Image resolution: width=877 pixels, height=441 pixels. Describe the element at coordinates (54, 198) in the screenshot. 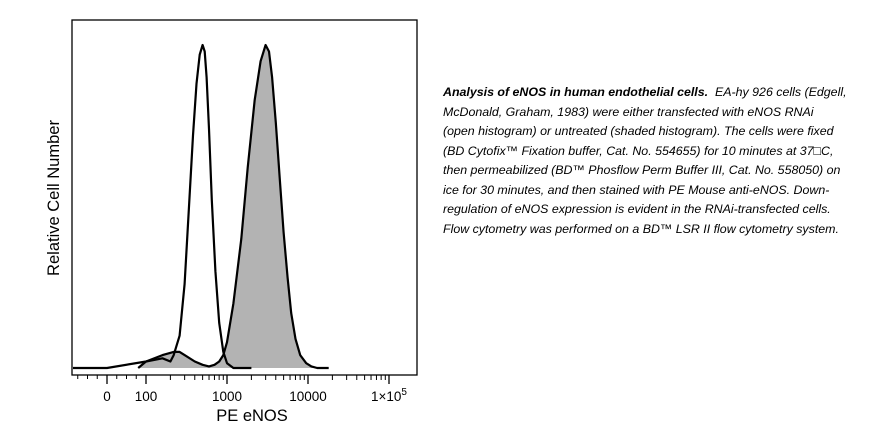

I see `y-axis-label: Relative Cell Number` at that location.